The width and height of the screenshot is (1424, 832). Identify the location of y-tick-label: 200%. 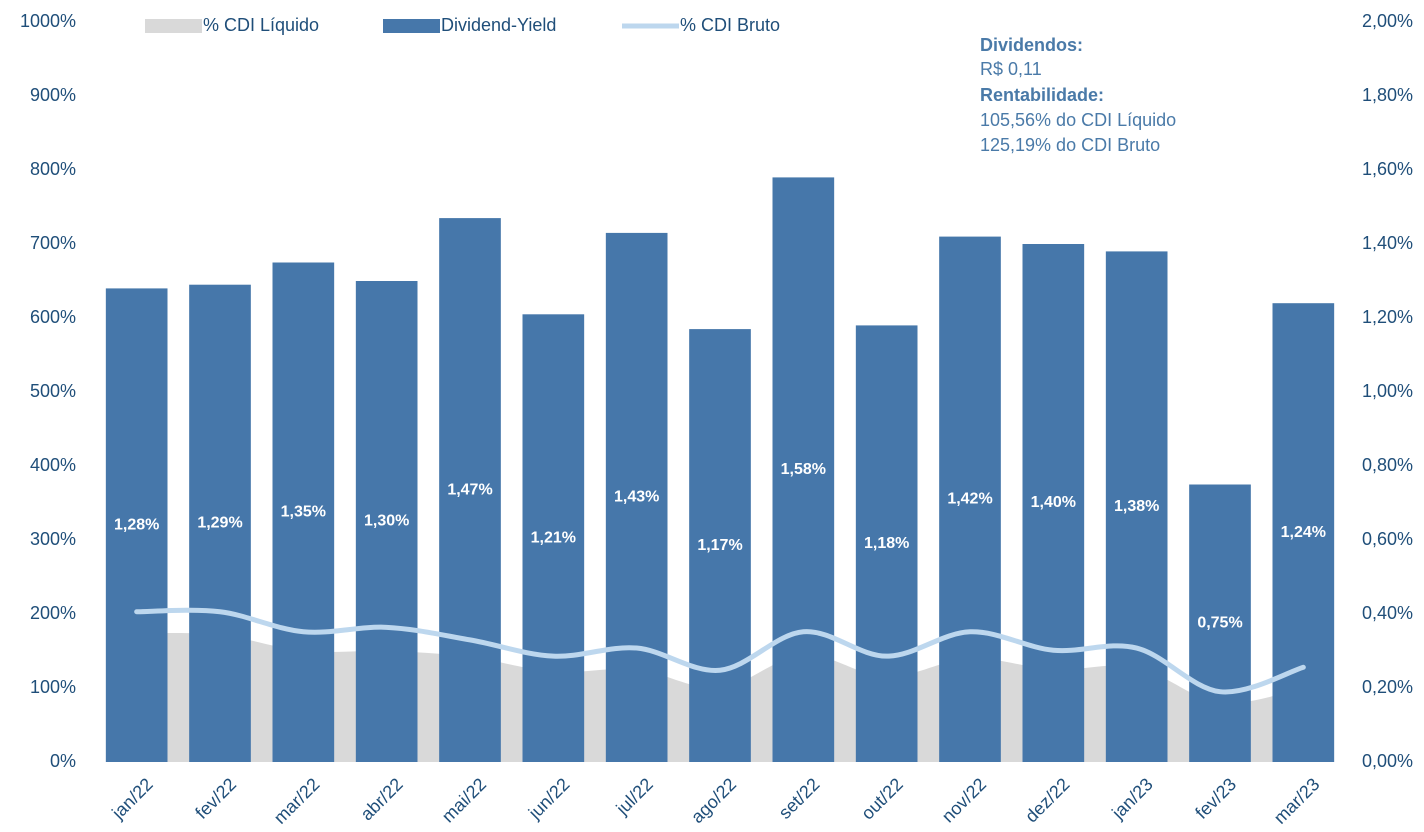
(53, 613).